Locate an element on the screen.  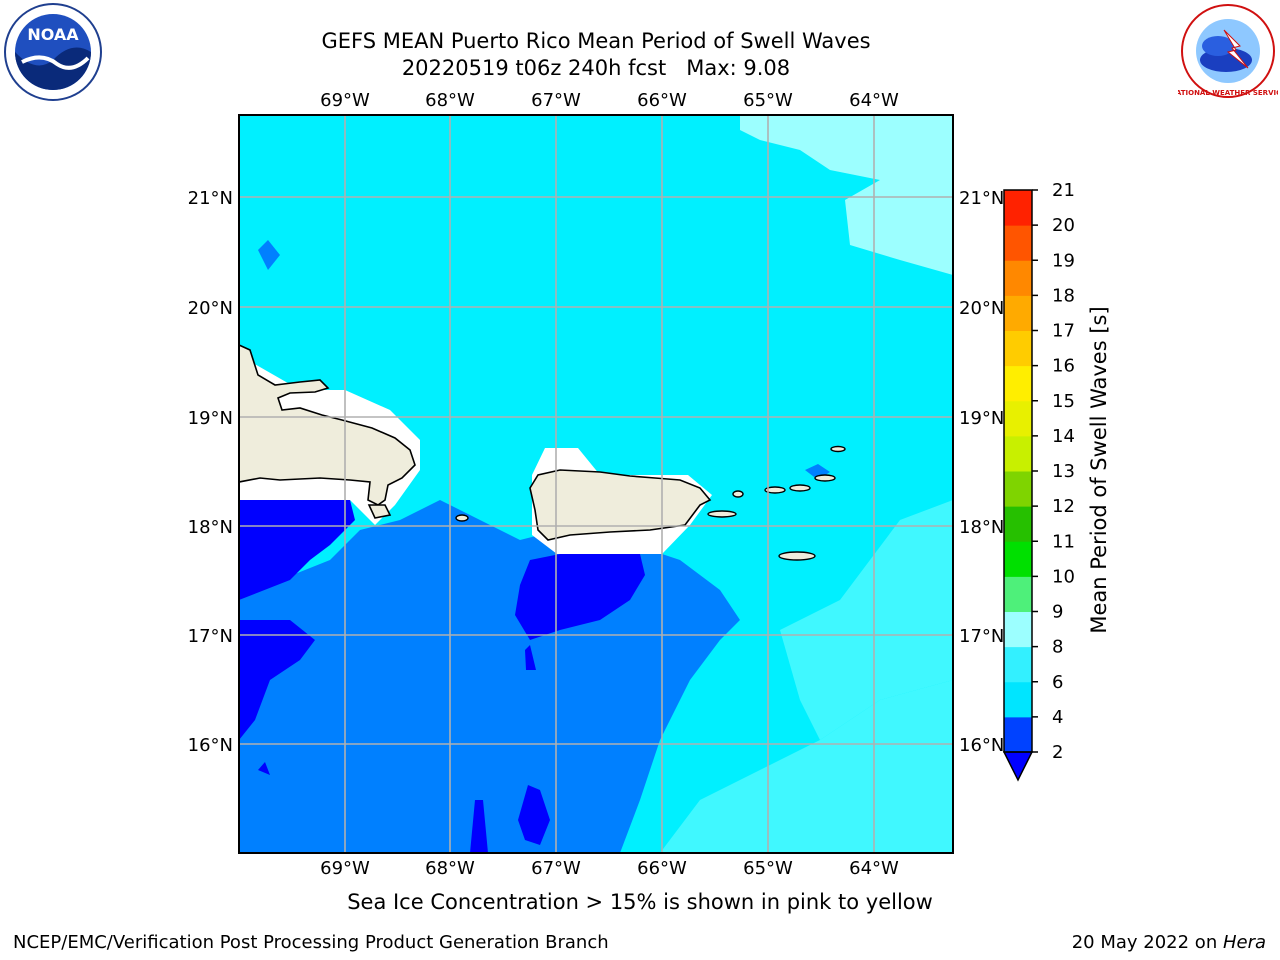
lon-label-top: 66°W is located at coordinates (662, 100).